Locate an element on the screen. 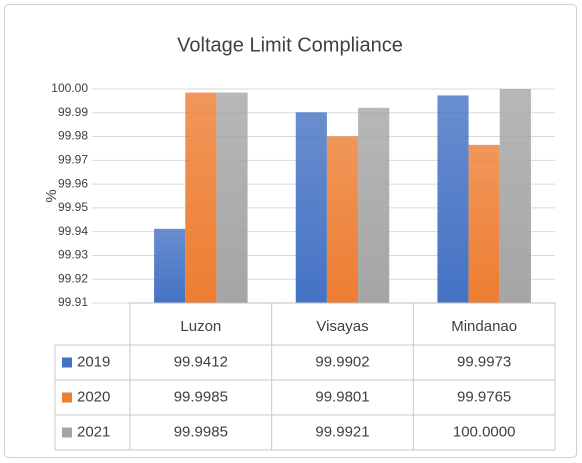 This screenshot has height=463, width=582. y-tick-label: 99.96 is located at coordinates (73, 183).